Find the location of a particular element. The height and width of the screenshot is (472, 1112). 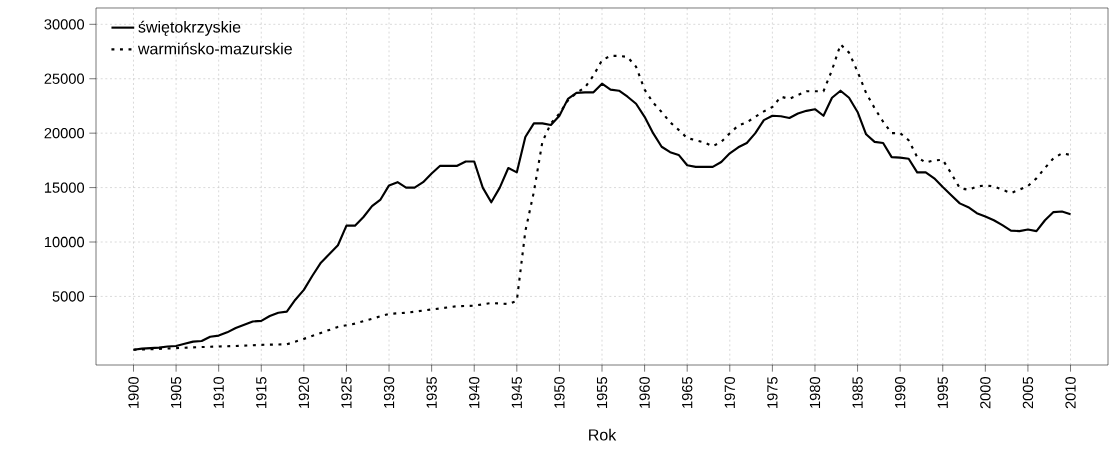

x-tick-label: 1995 is located at coordinates (942, 392).